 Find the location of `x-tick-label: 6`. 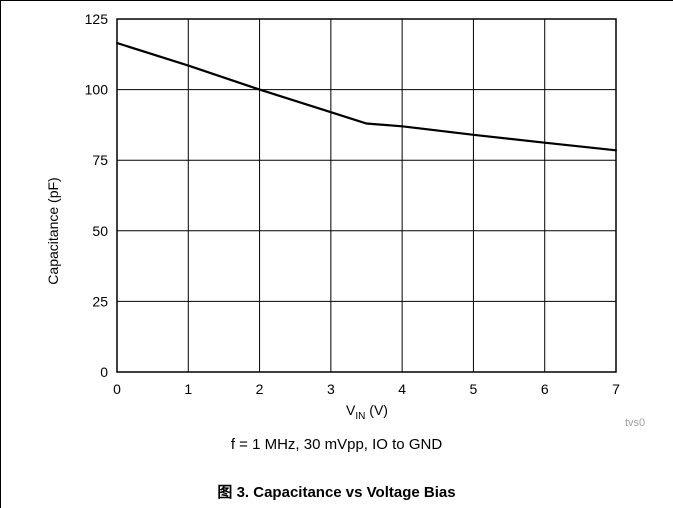

x-tick-label: 6 is located at coordinates (545, 389).